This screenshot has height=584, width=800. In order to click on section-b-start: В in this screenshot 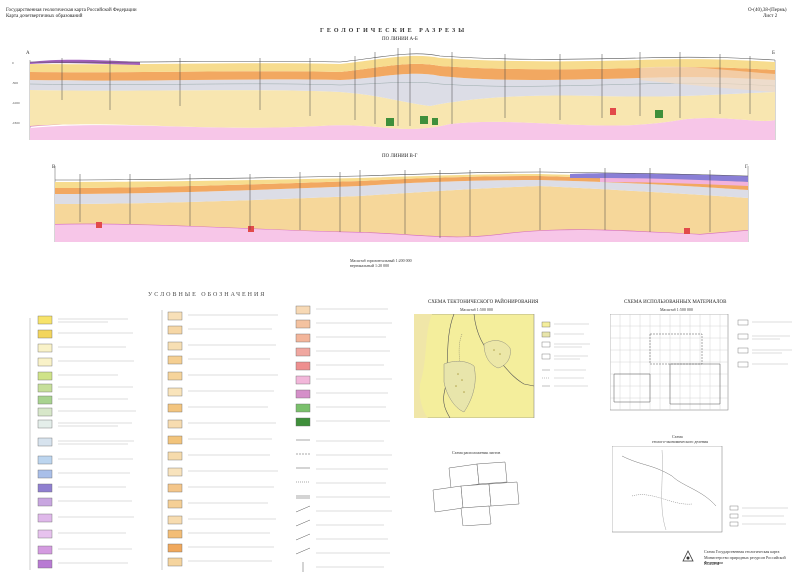, I will do `click(54, 167)`.